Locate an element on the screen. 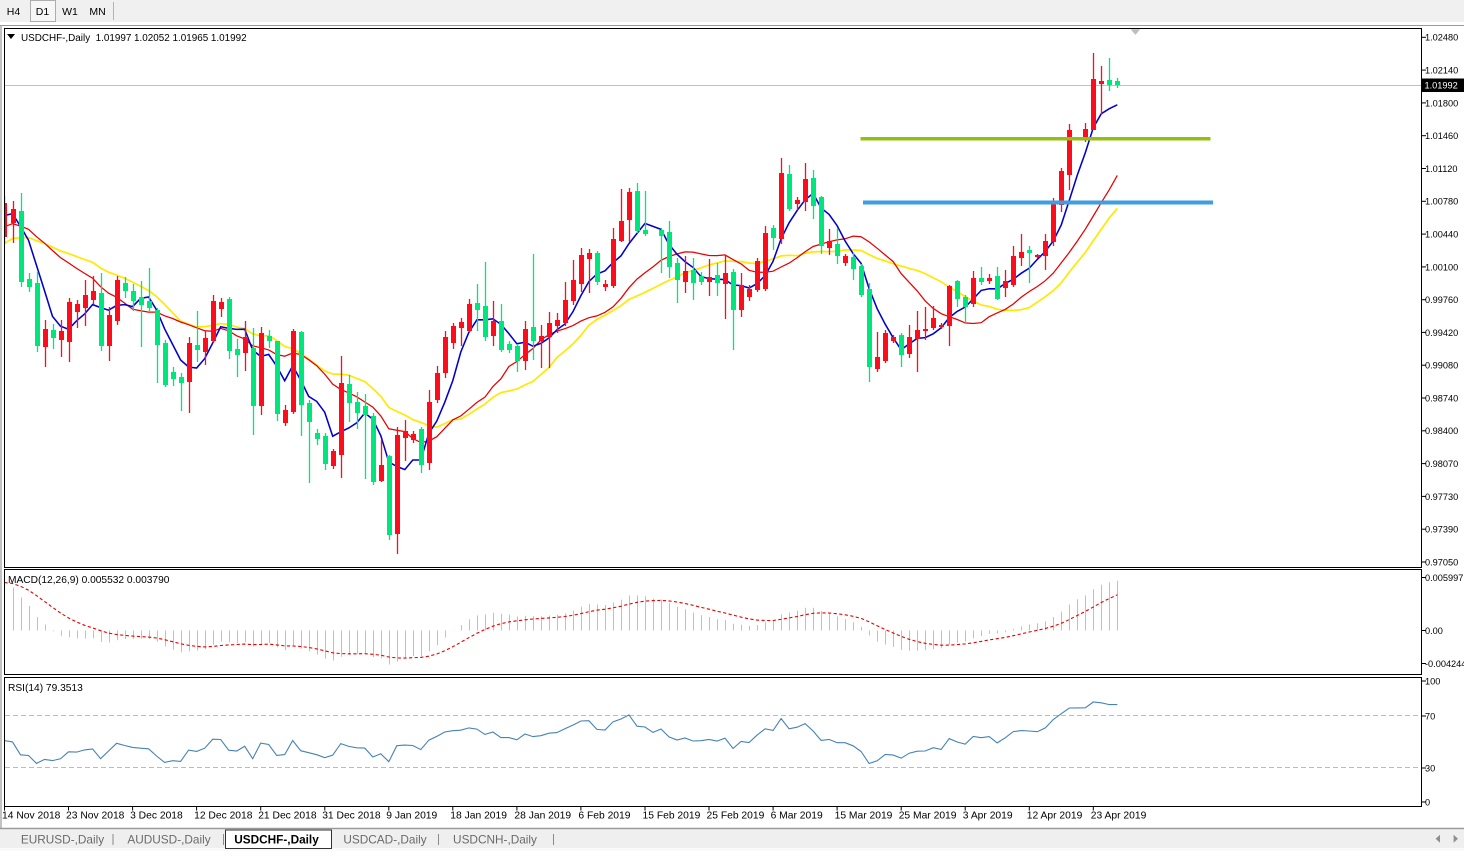 Image resolution: width=1464 pixels, height=856 pixels. svg-text: 14 Nov 2018 is located at coordinates (31, 816).